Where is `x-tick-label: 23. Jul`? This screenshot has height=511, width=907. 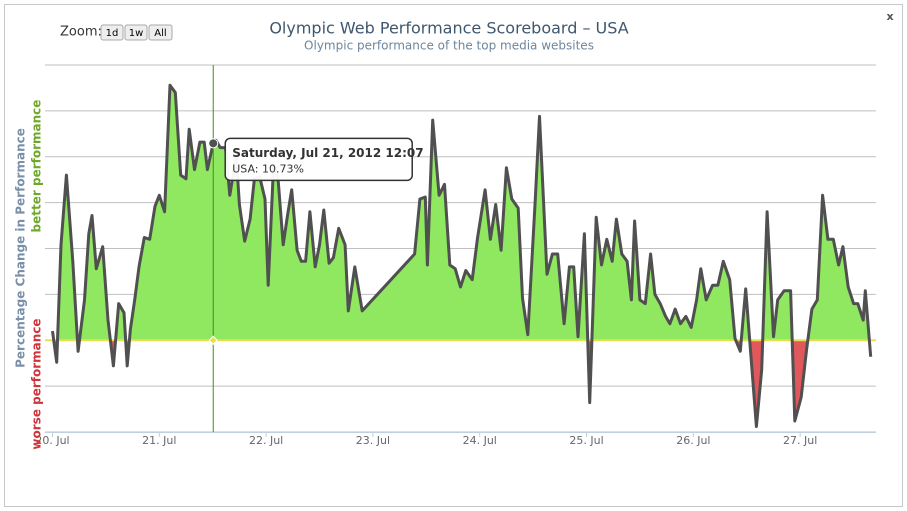
x-tick-label: 23. Jul is located at coordinates (373, 440).